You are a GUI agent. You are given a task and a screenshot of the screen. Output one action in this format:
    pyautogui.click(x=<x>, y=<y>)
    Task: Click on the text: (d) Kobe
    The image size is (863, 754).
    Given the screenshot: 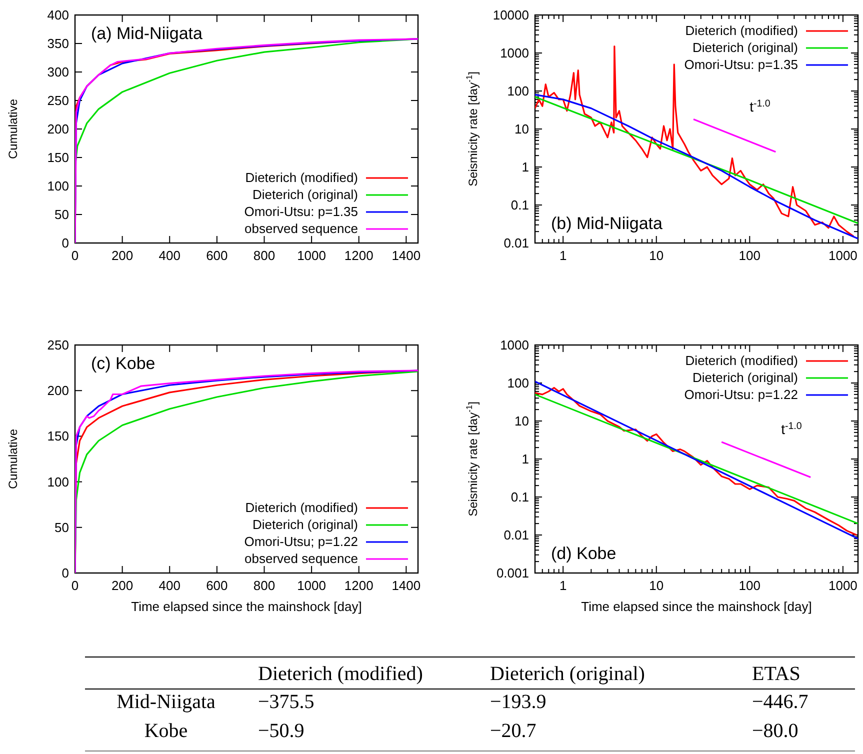 What is the action you would take?
    pyautogui.click(x=583, y=553)
    